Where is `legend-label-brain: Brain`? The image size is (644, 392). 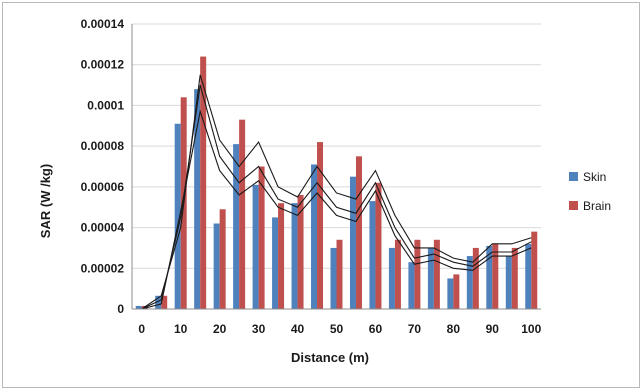
legend-label-brain: Brain is located at coordinates (597, 206).